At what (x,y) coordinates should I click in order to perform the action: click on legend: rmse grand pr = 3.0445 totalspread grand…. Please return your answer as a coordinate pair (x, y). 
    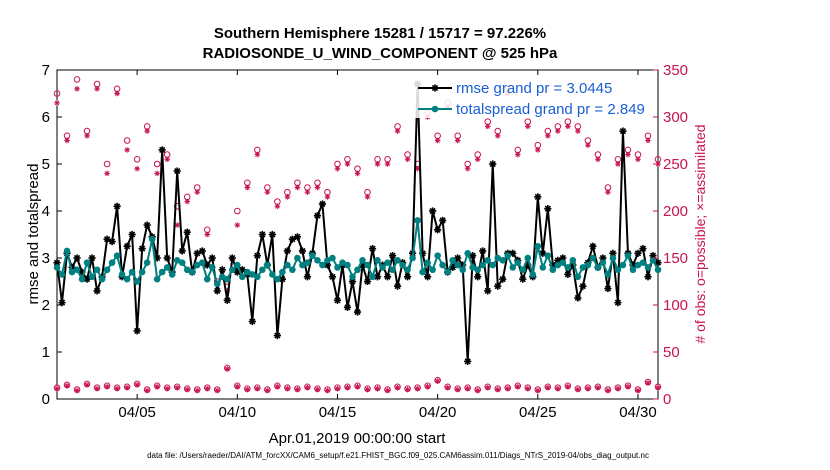
    Looking at the image, I should click on (532, 97).